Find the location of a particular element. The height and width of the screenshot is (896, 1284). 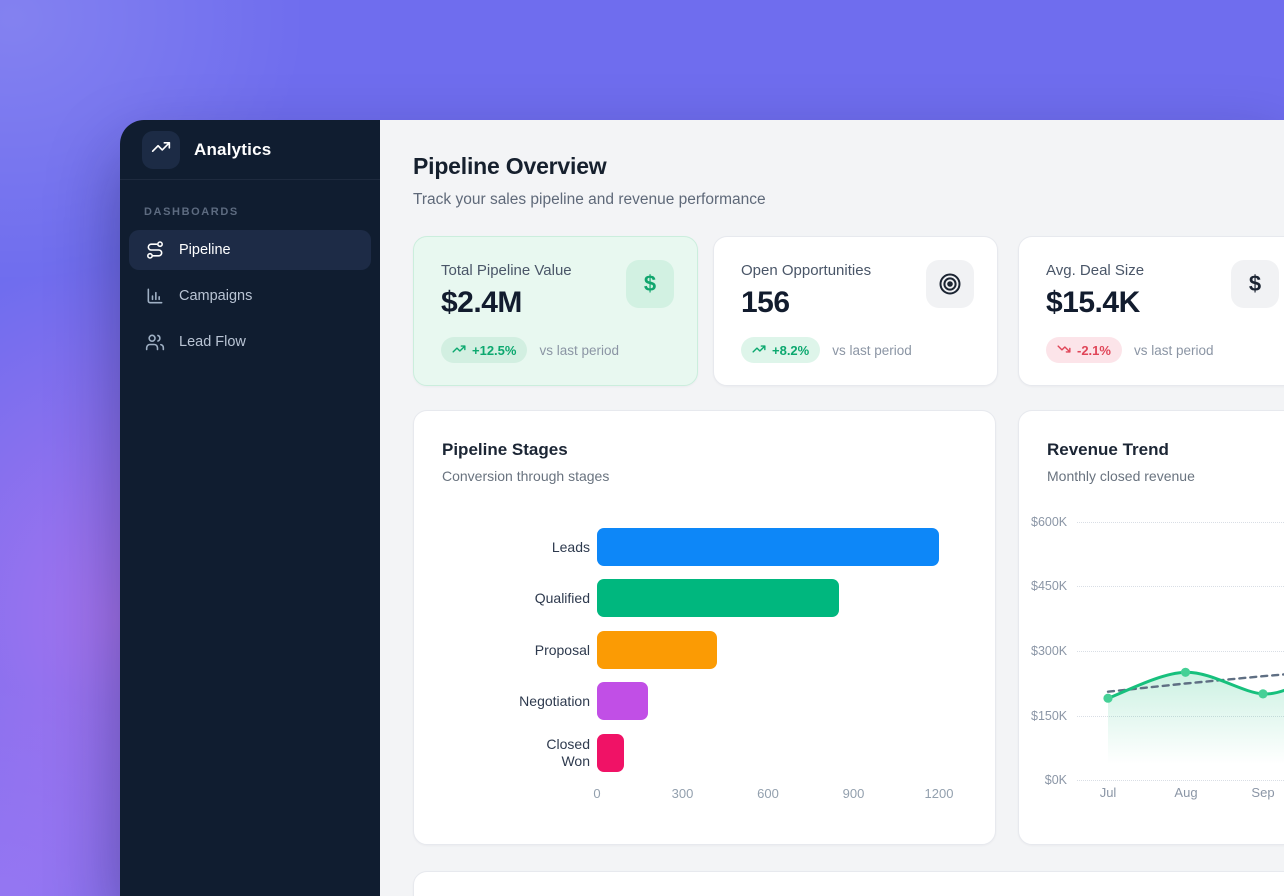

sidebar-item-lead-flow: Lead Flow is located at coordinates (250, 342).